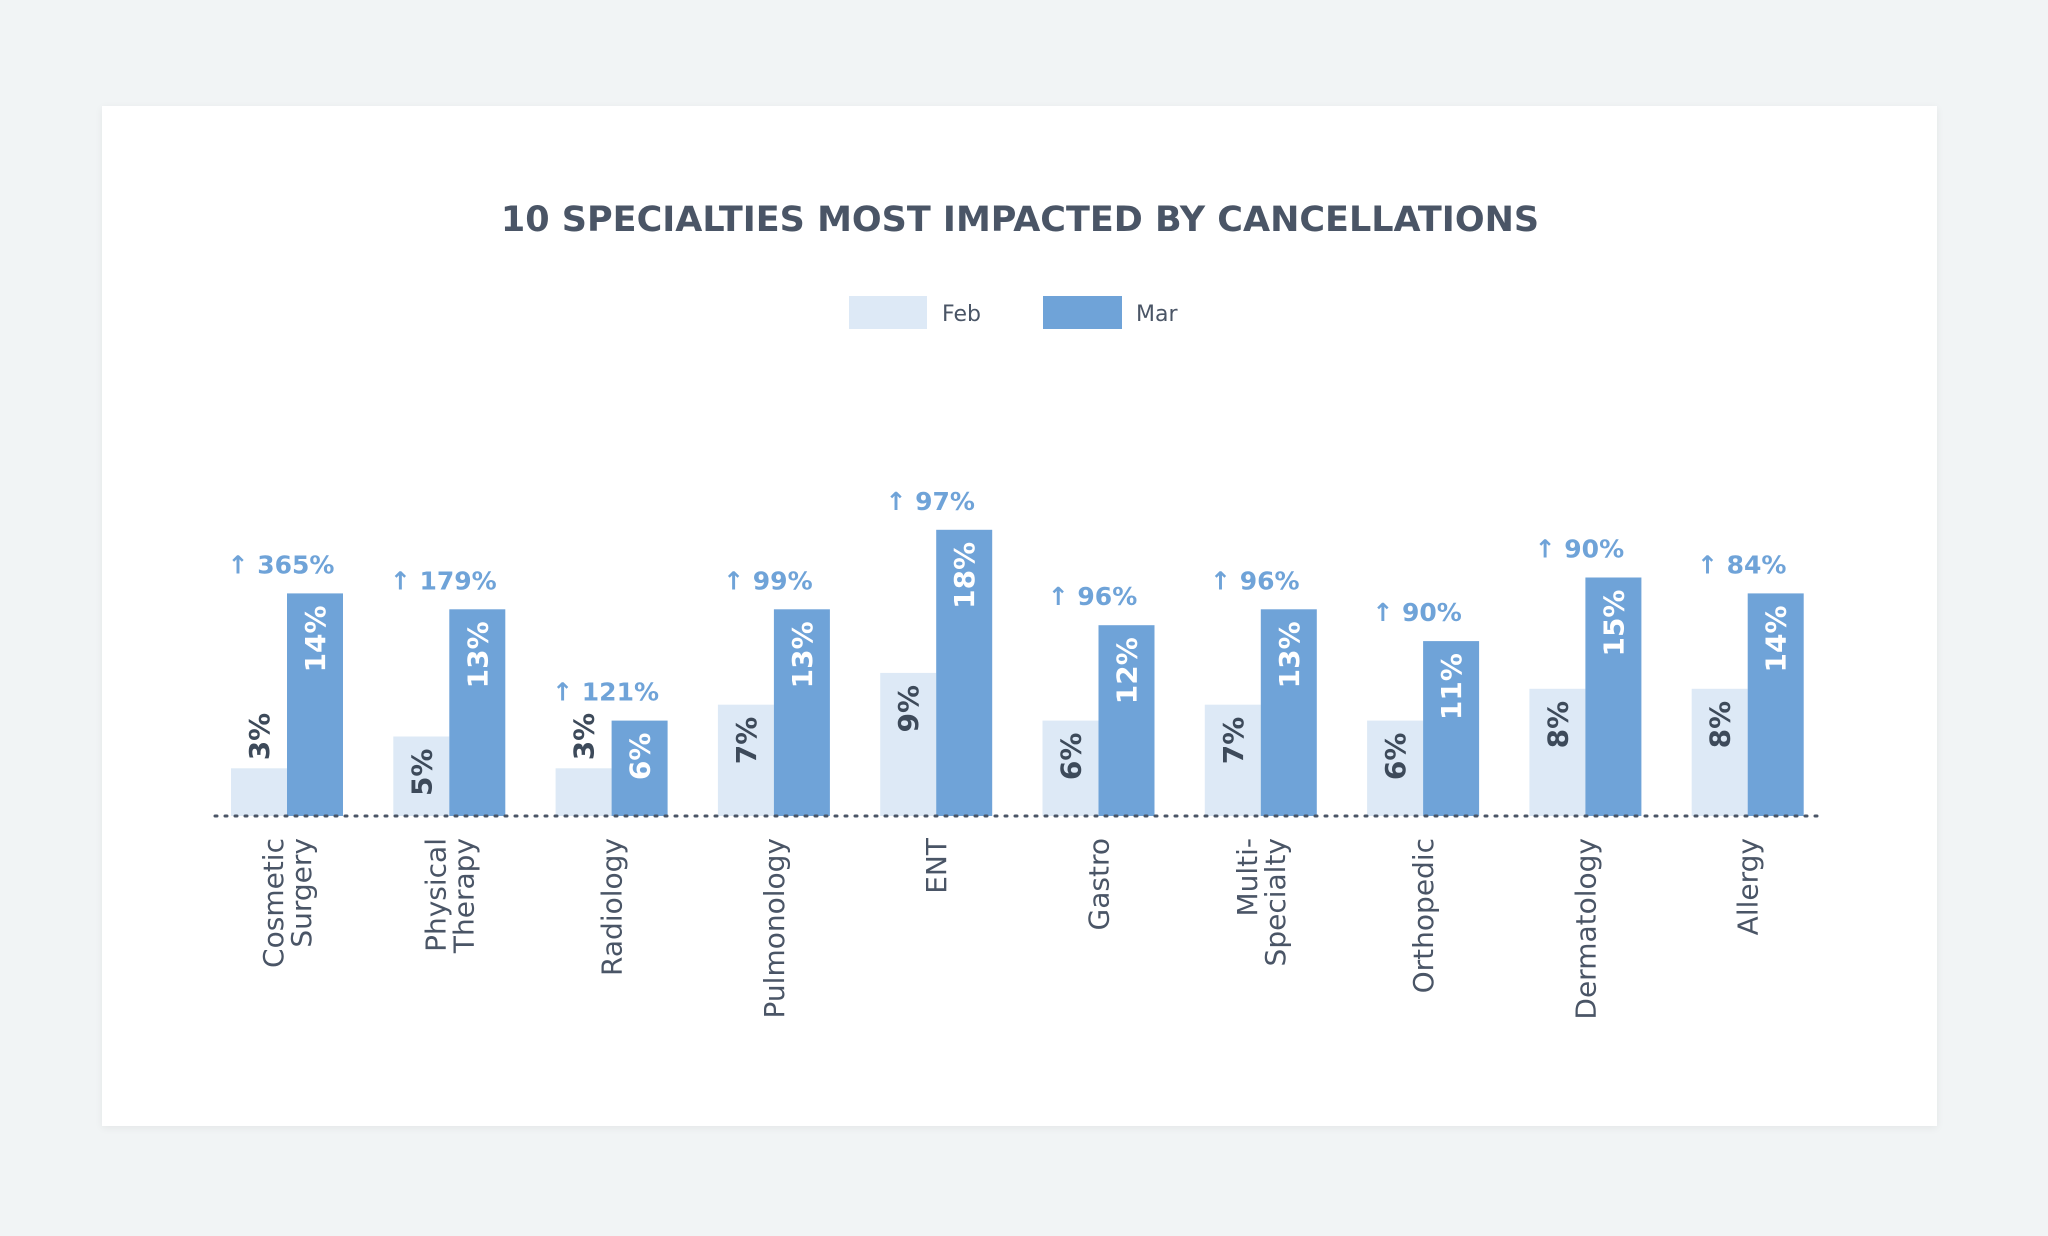 The image size is (2048, 1236). Describe the element at coordinates (463, 896) in the screenshot. I see `category-label: Therapy` at that location.